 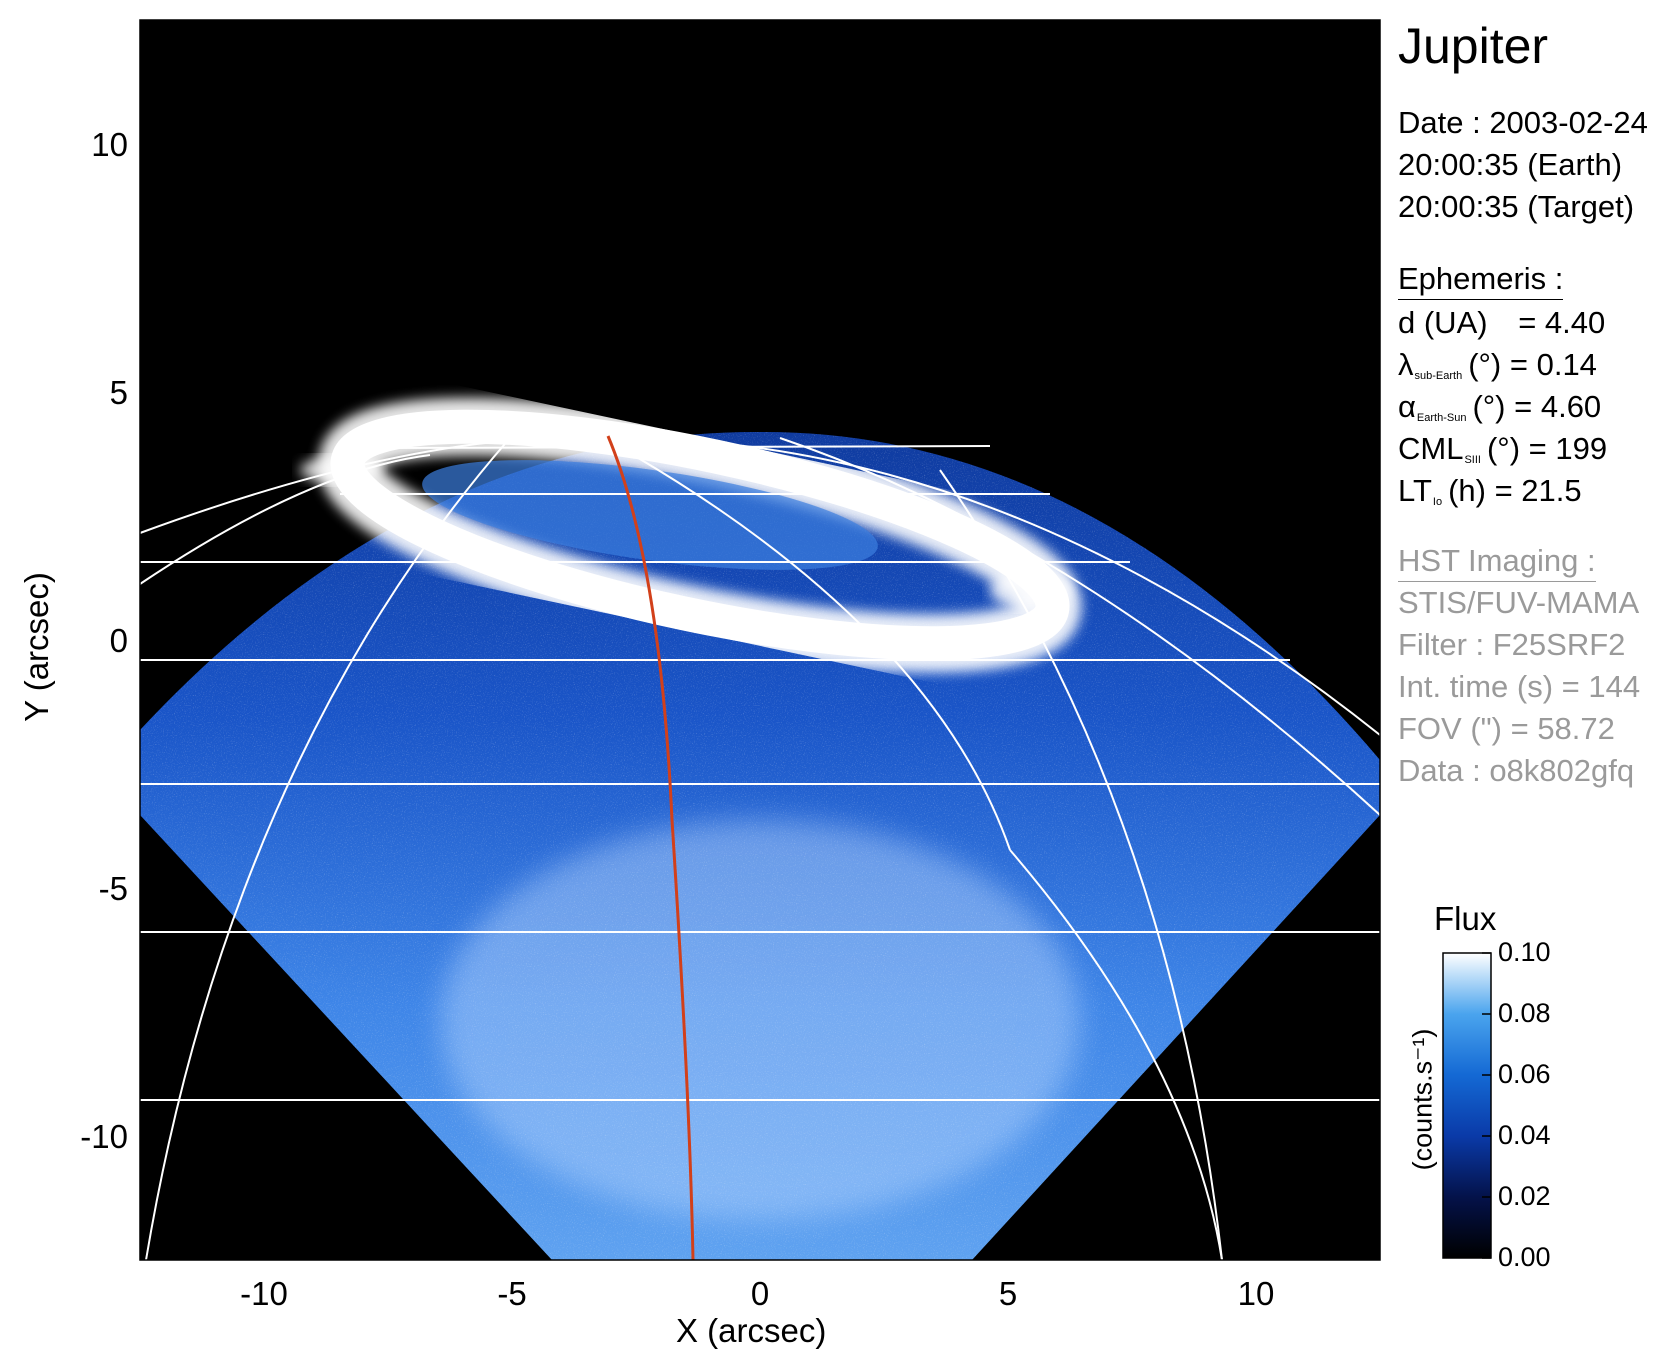 I want to click on distance-row: d (UA) = 4.40, so click(x=1501, y=323).